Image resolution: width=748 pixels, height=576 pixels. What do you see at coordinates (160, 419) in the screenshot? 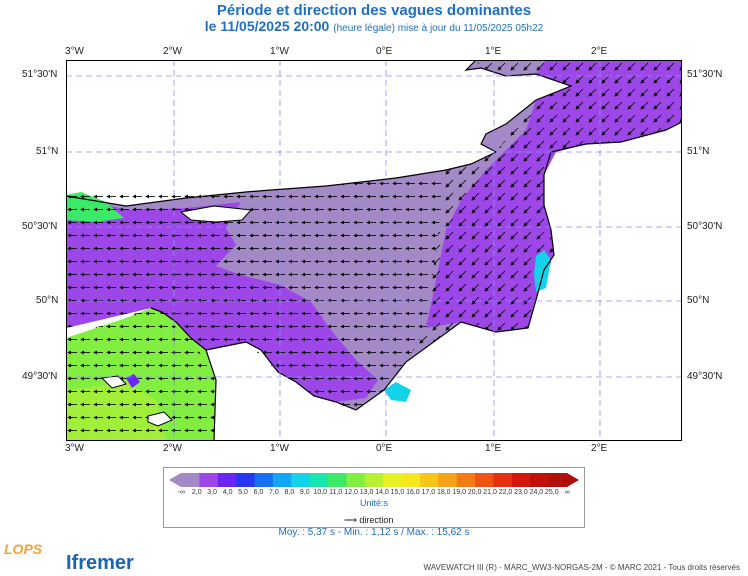
I see `jersey-island` at bounding box center [160, 419].